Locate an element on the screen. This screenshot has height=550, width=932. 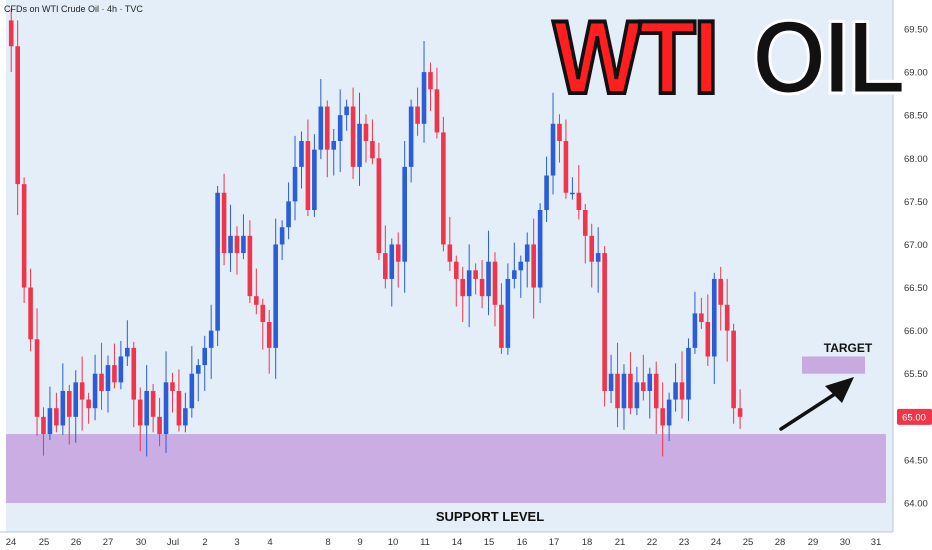
x-tick-label: 4 is located at coordinates (269, 542).